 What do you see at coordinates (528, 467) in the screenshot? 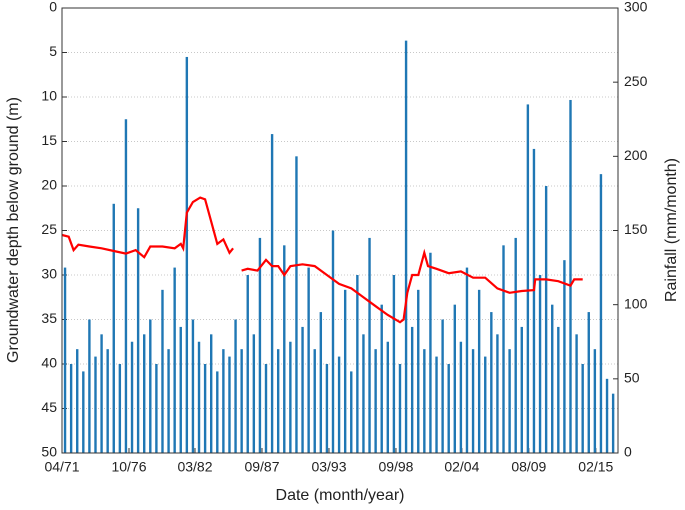
I see `x-tick-label: 08/09` at bounding box center [528, 467].